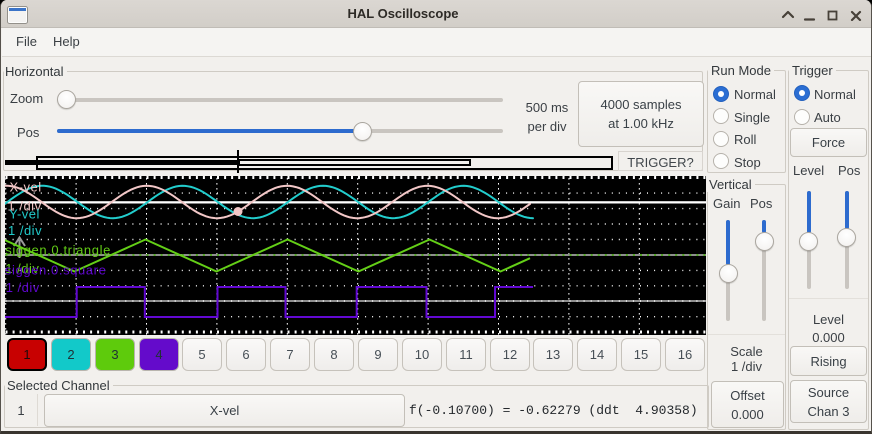 This screenshot has width=872, height=434. Describe the element at coordinates (26, 186) in the screenshot. I see `svg-text: X-vel` at that location.